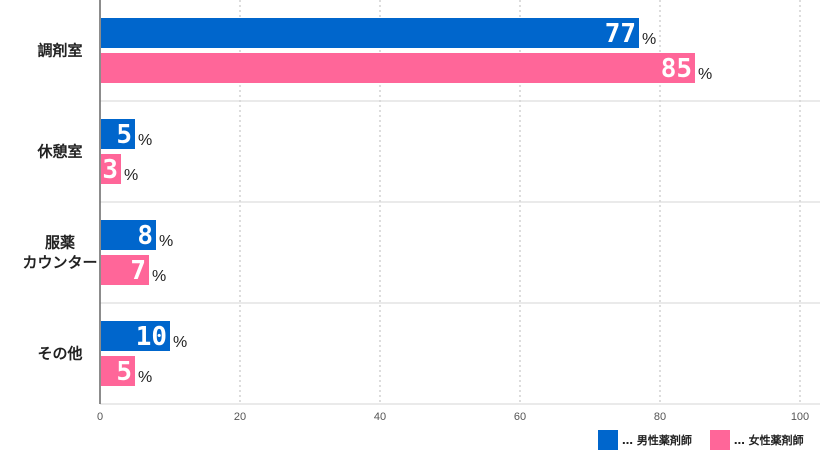 This screenshot has height=450, width=820. Describe the element at coordinates (240, 417) in the screenshot. I see `x-tick-label: 20` at that location.